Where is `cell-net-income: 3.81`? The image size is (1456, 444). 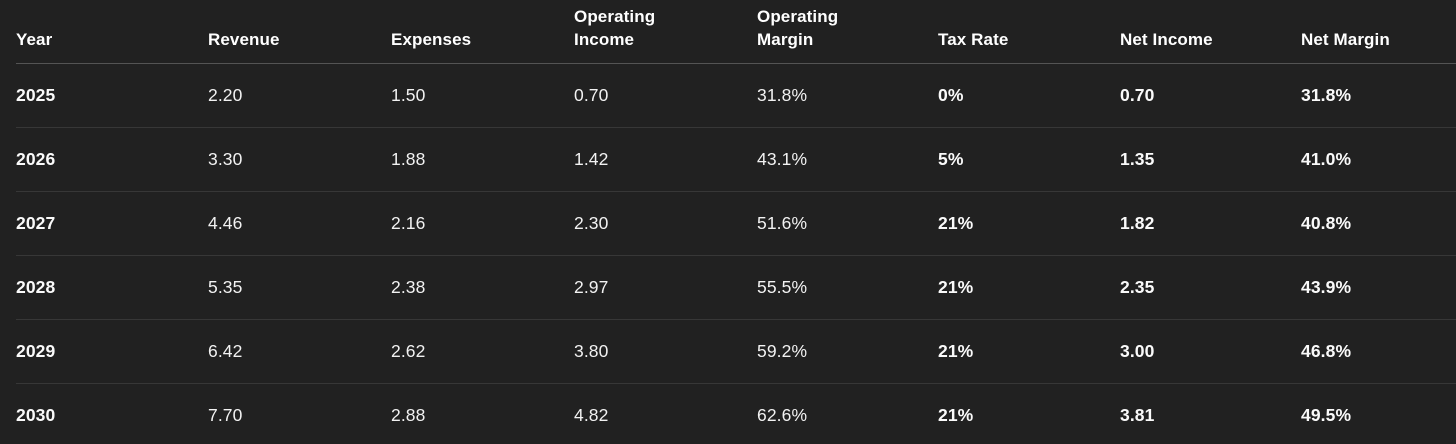
cell-net-income: 3.81 is located at coordinates (1137, 415).